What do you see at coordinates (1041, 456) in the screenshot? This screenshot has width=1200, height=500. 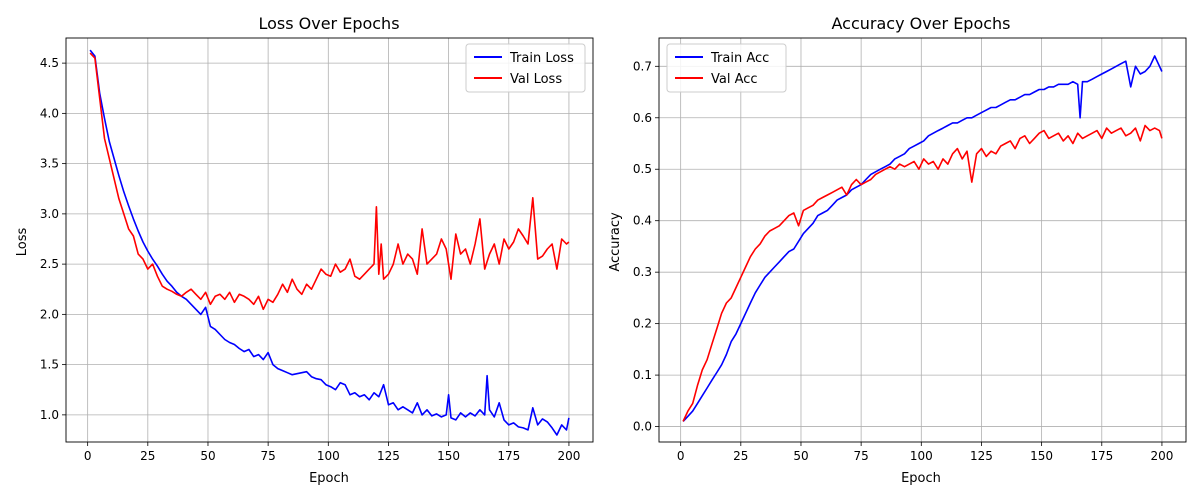 I see `accuracy-chart-x-tick-label: 150` at bounding box center [1041, 456].